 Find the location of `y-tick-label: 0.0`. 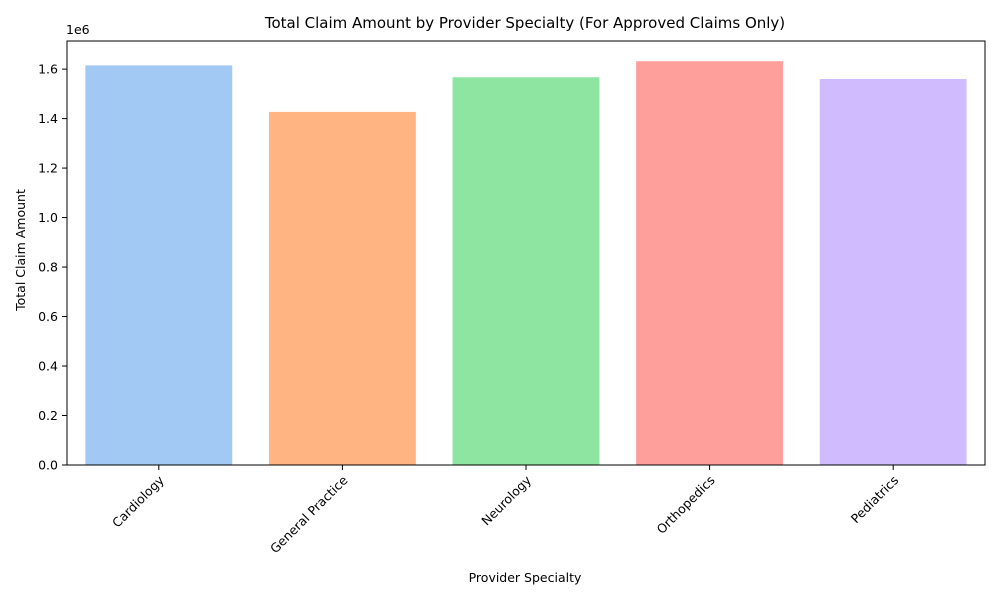

y-tick-label: 0.0 is located at coordinates (48, 465).